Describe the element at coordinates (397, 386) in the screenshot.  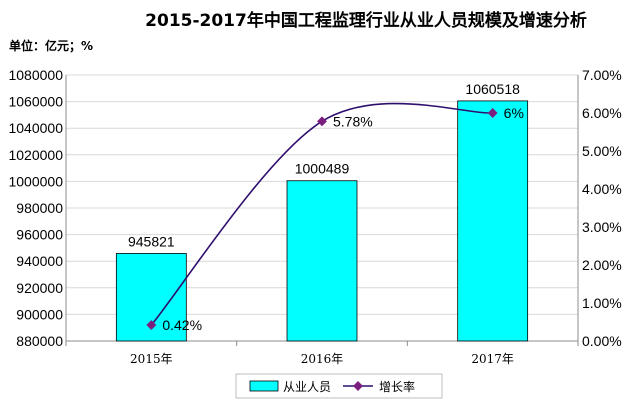
I see `legend-label-line: 增长率` at that location.